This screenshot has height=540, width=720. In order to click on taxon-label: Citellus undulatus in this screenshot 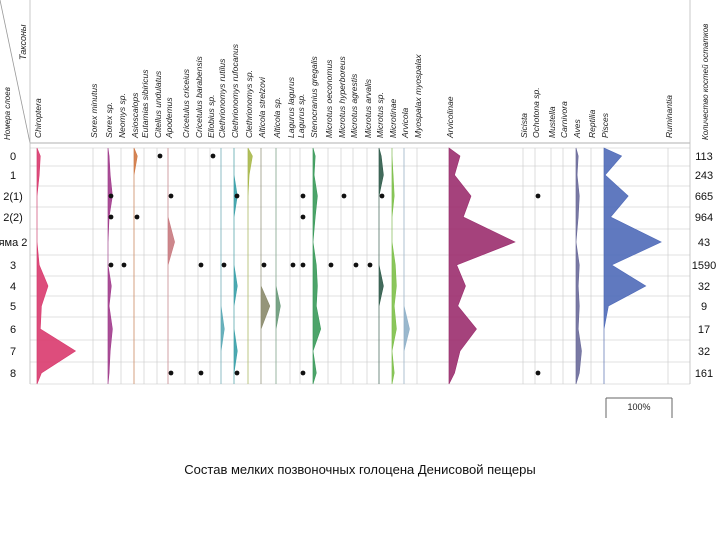, I will do `click(158, 104)`.